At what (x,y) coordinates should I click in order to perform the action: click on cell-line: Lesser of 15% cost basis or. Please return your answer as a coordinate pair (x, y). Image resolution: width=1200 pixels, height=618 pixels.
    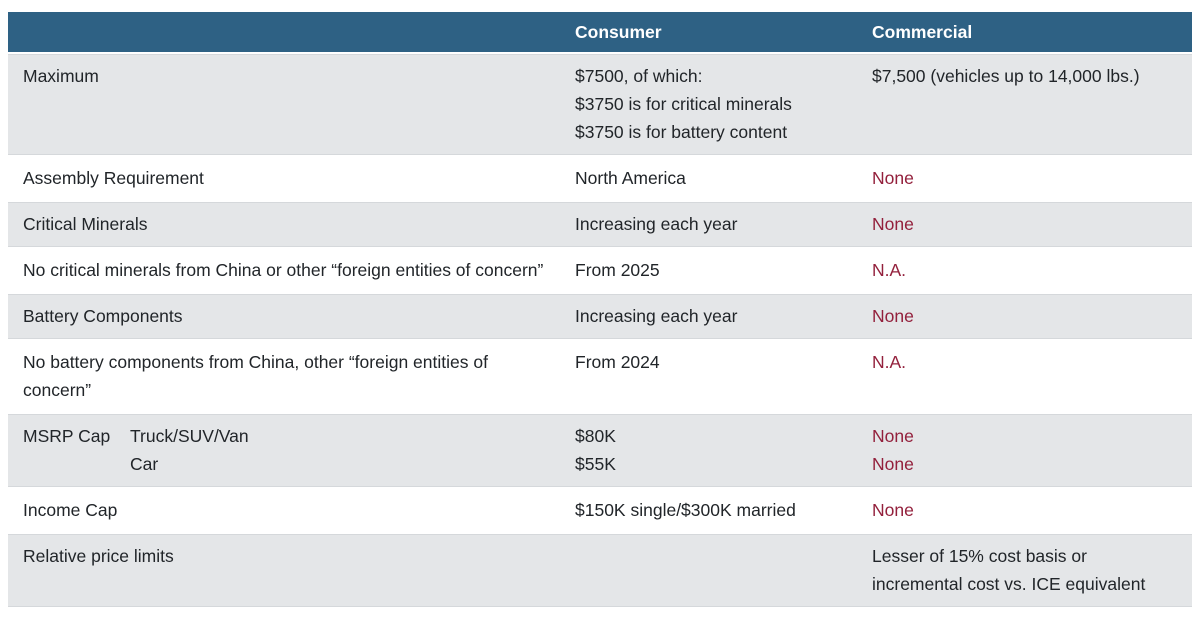
    Looking at the image, I should click on (979, 556).